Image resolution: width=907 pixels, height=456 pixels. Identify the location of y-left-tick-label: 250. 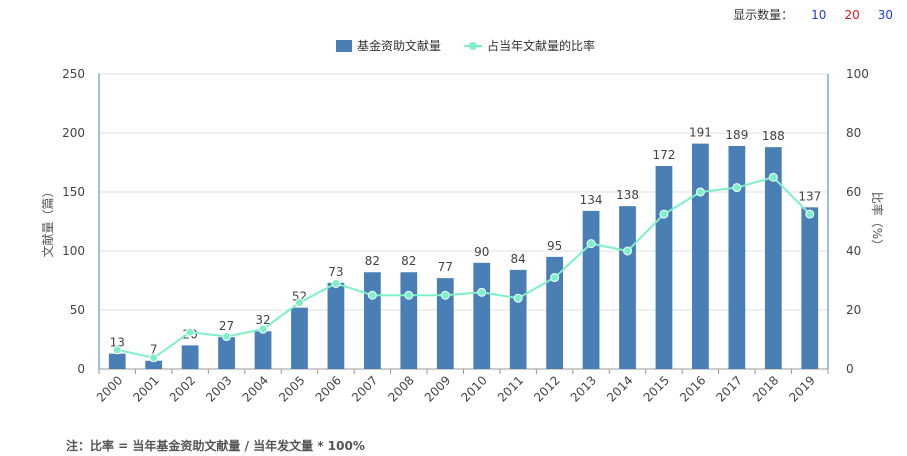
(73, 74).